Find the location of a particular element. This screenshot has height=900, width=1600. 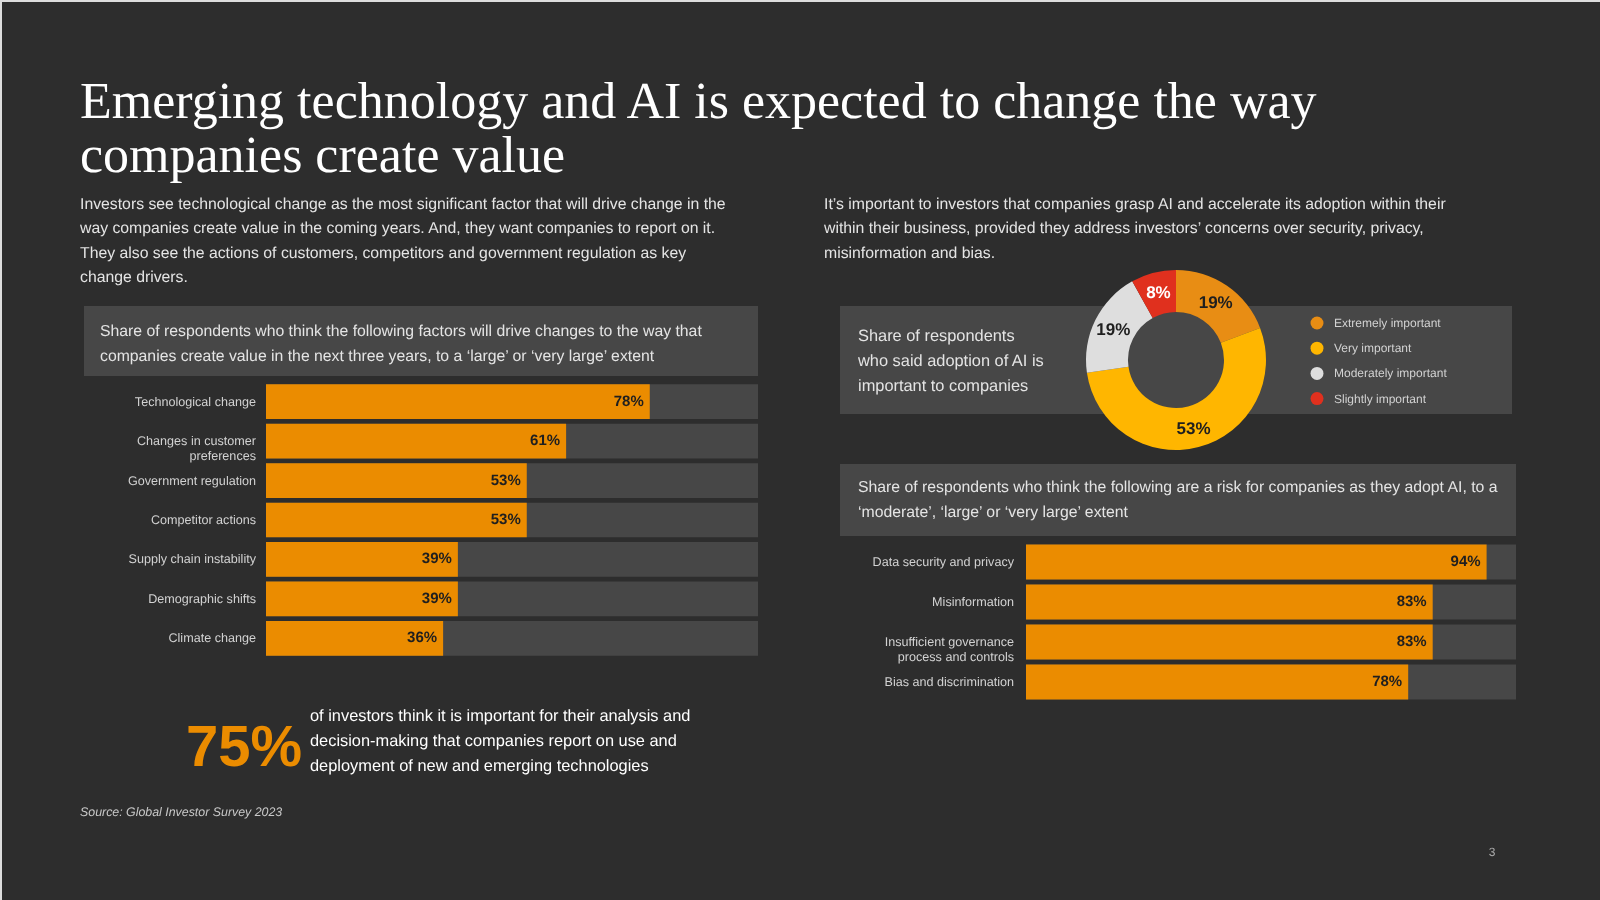

data-label: 8% is located at coordinates (1159, 292).